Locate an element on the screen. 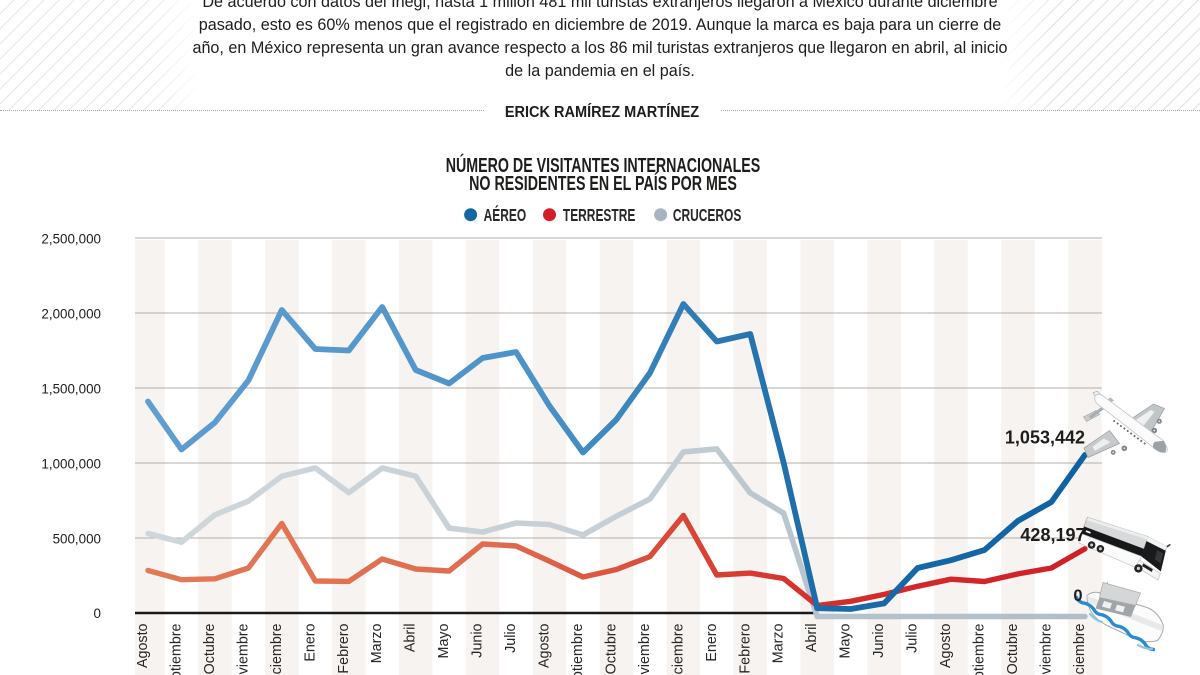 Image resolution: width=1200 pixels, height=675 pixels. svg-text: 428,197 is located at coordinates (1052, 535).